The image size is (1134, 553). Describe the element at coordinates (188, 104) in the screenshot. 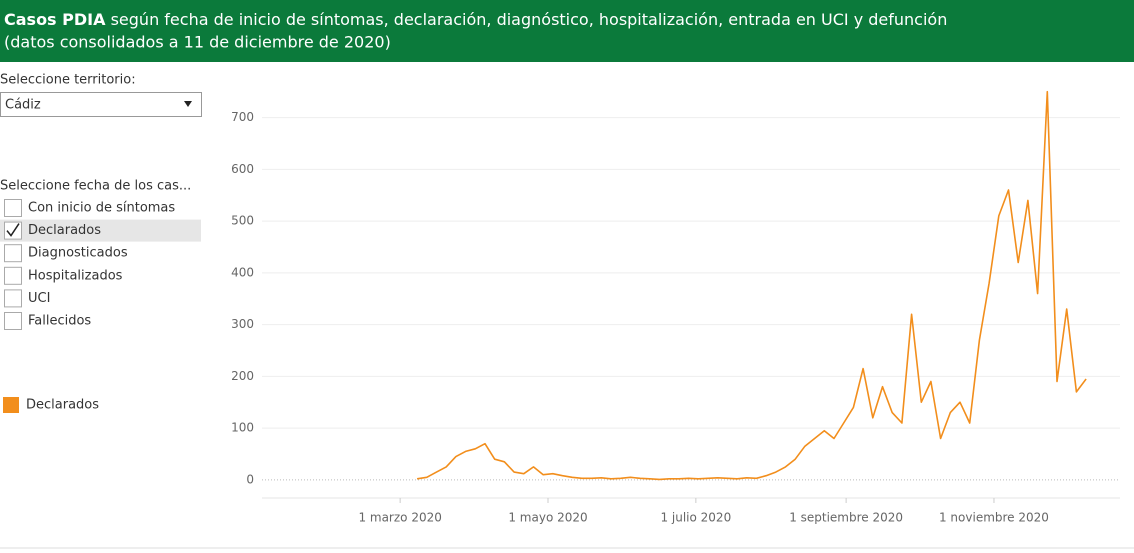

I see `dropdown-arrow` at that location.